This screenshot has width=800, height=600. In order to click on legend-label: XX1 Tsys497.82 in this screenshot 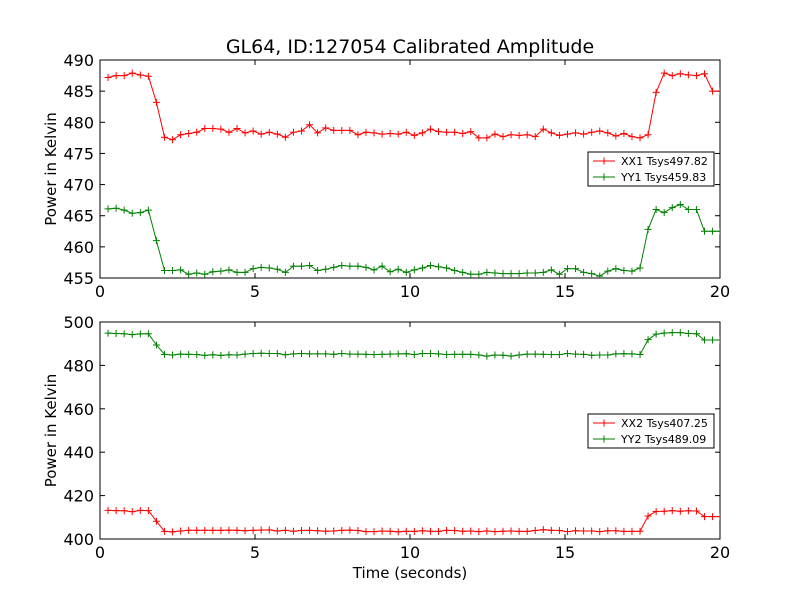, I will do `click(664, 161)`.